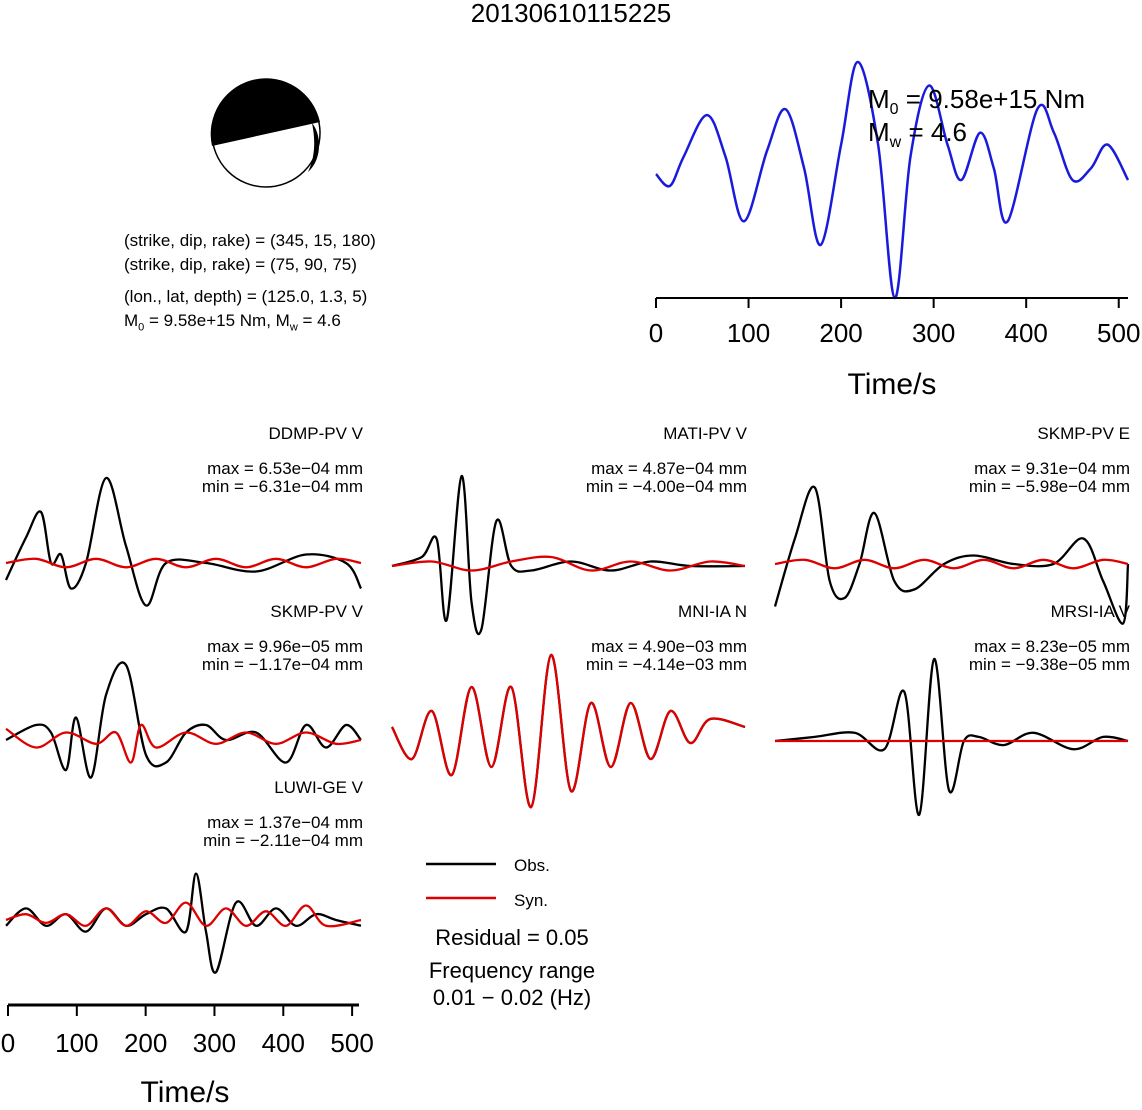 The width and height of the screenshot is (1142, 1110). What do you see at coordinates (512, 937) in the screenshot?
I see `residual-label: Residual = 0.05` at bounding box center [512, 937].